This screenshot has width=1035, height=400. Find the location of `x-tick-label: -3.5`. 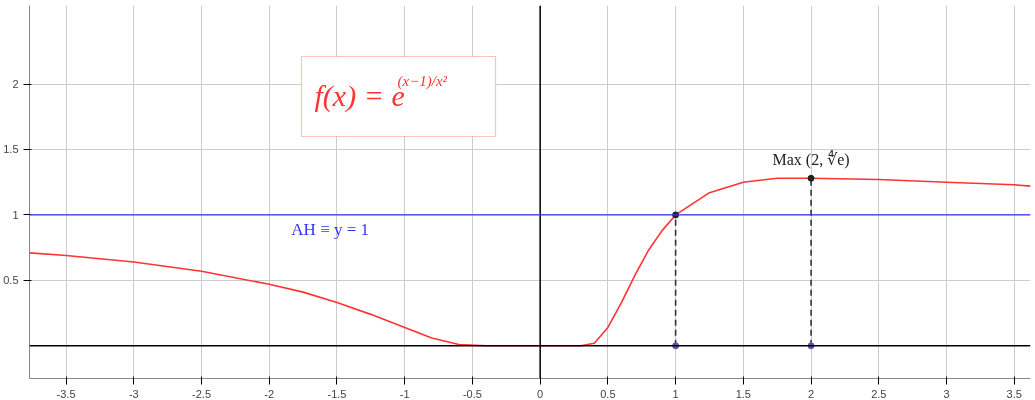

x-tick-label: -3.5 is located at coordinates (66, 393).